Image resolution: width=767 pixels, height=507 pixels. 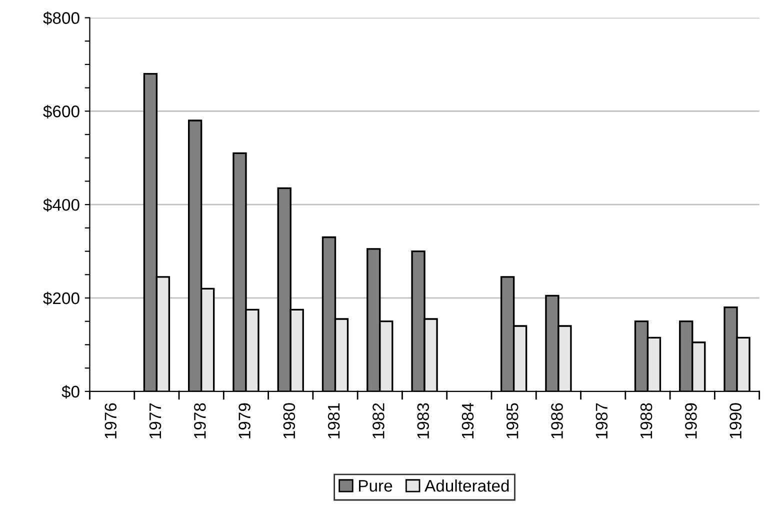 What do you see at coordinates (200, 420) in the screenshot?
I see `x-tick-label: 1978` at bounding box center [200, 420].